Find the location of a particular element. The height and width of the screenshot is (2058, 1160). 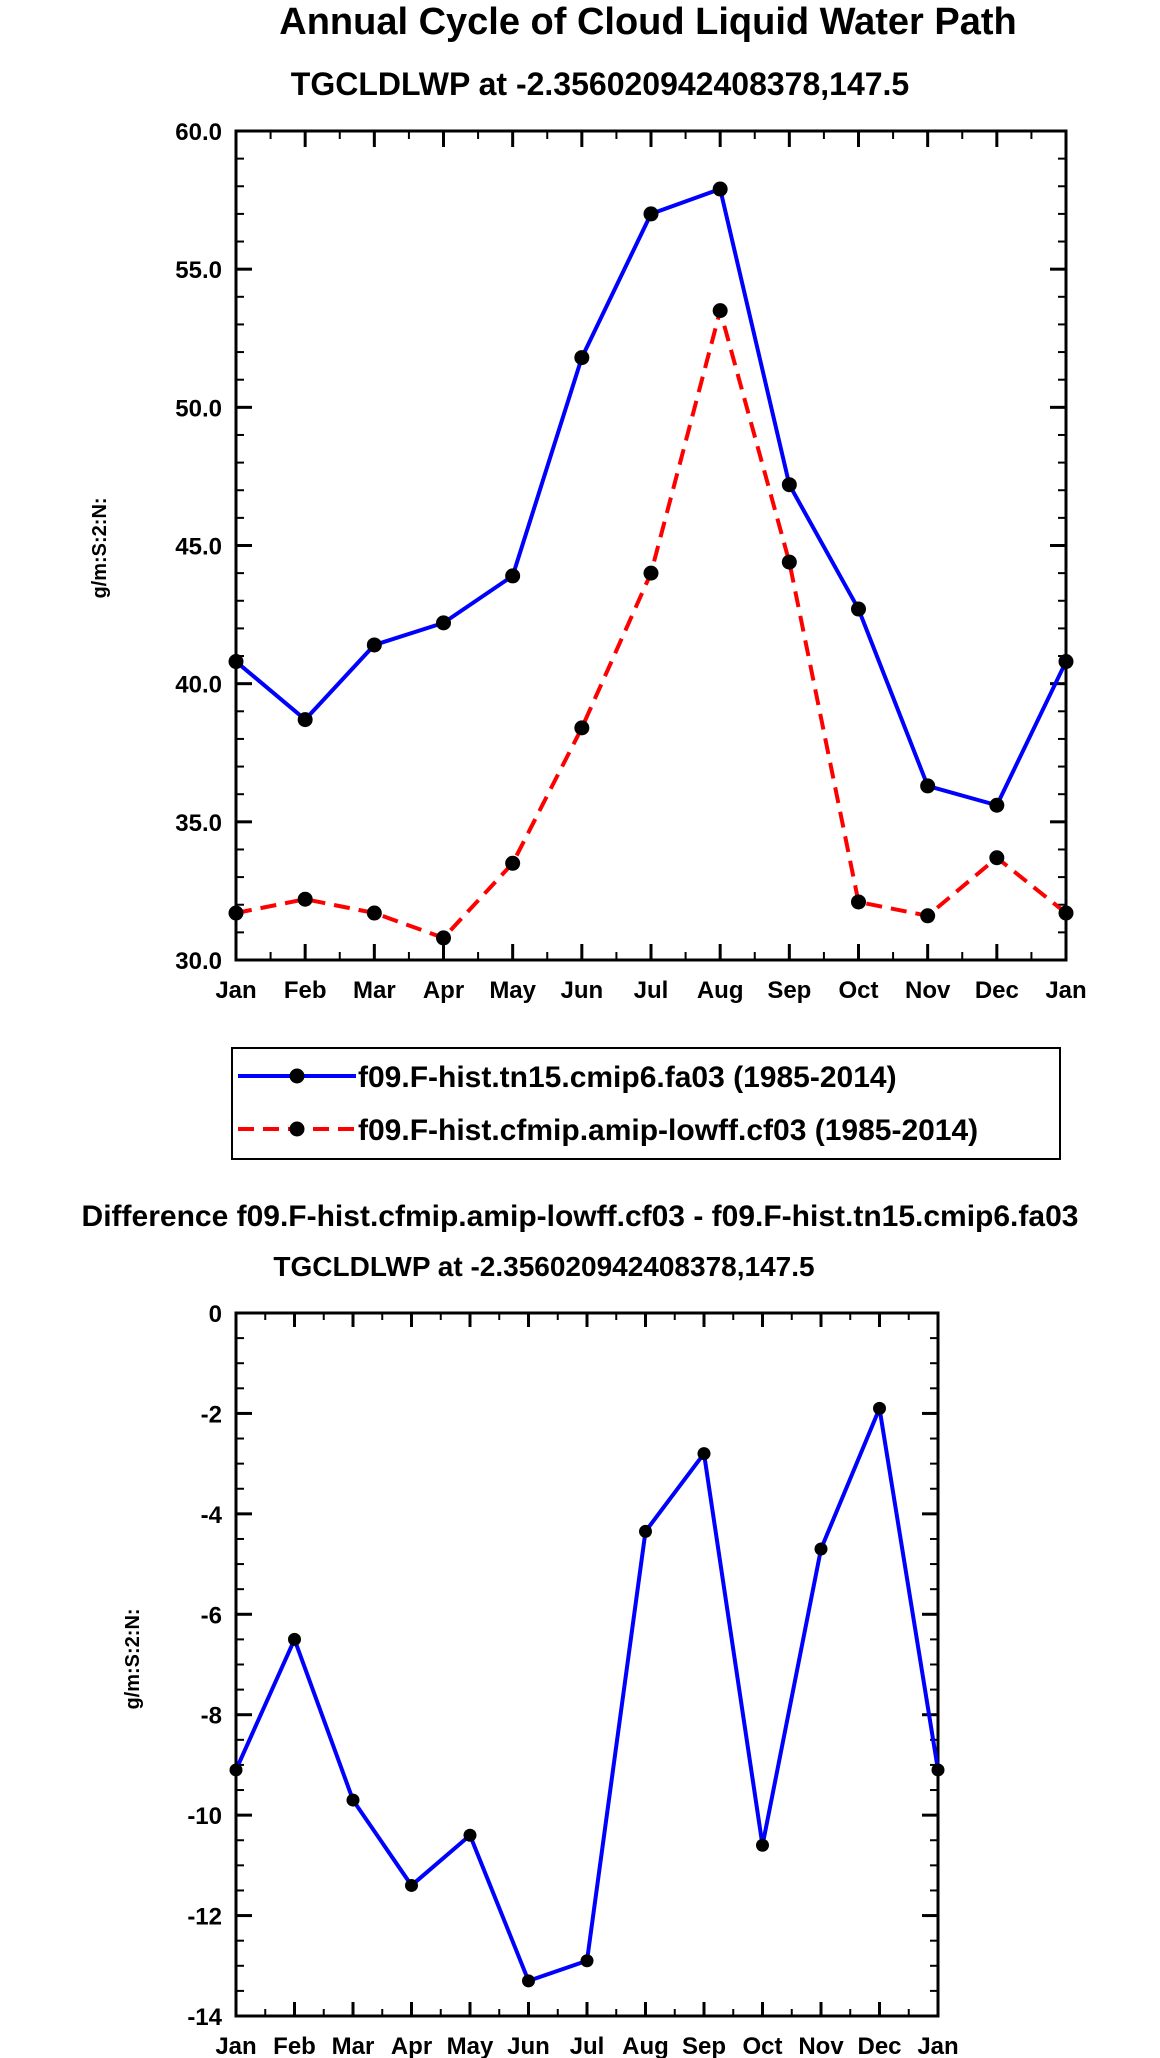

y-tick-label: 35.0 is located at coordinates (198, 823).